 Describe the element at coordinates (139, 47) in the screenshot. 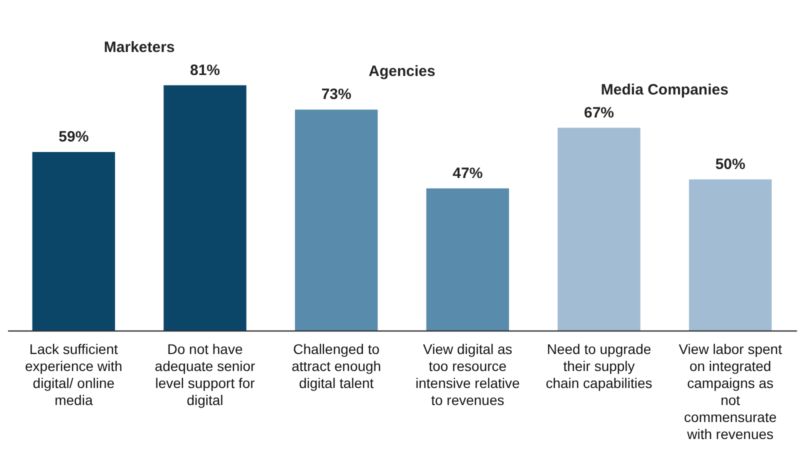

I see `series-label: Marketers` at that location.